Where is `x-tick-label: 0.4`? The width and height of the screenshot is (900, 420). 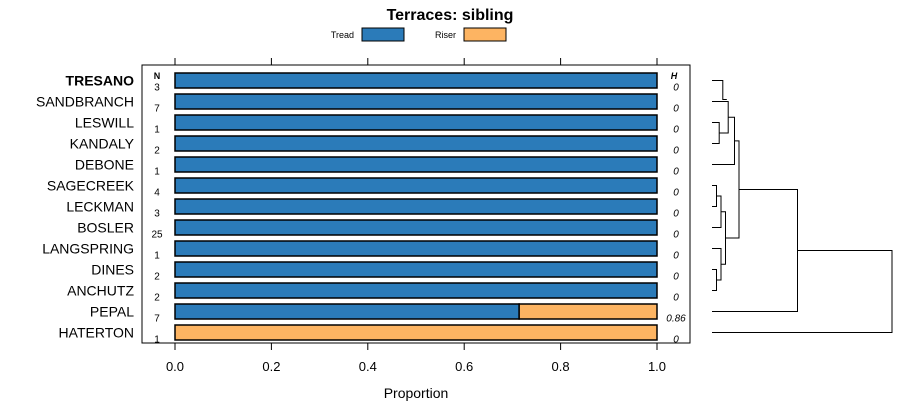 x-tick-label: 0.4 is located at coordinates (368, 366).